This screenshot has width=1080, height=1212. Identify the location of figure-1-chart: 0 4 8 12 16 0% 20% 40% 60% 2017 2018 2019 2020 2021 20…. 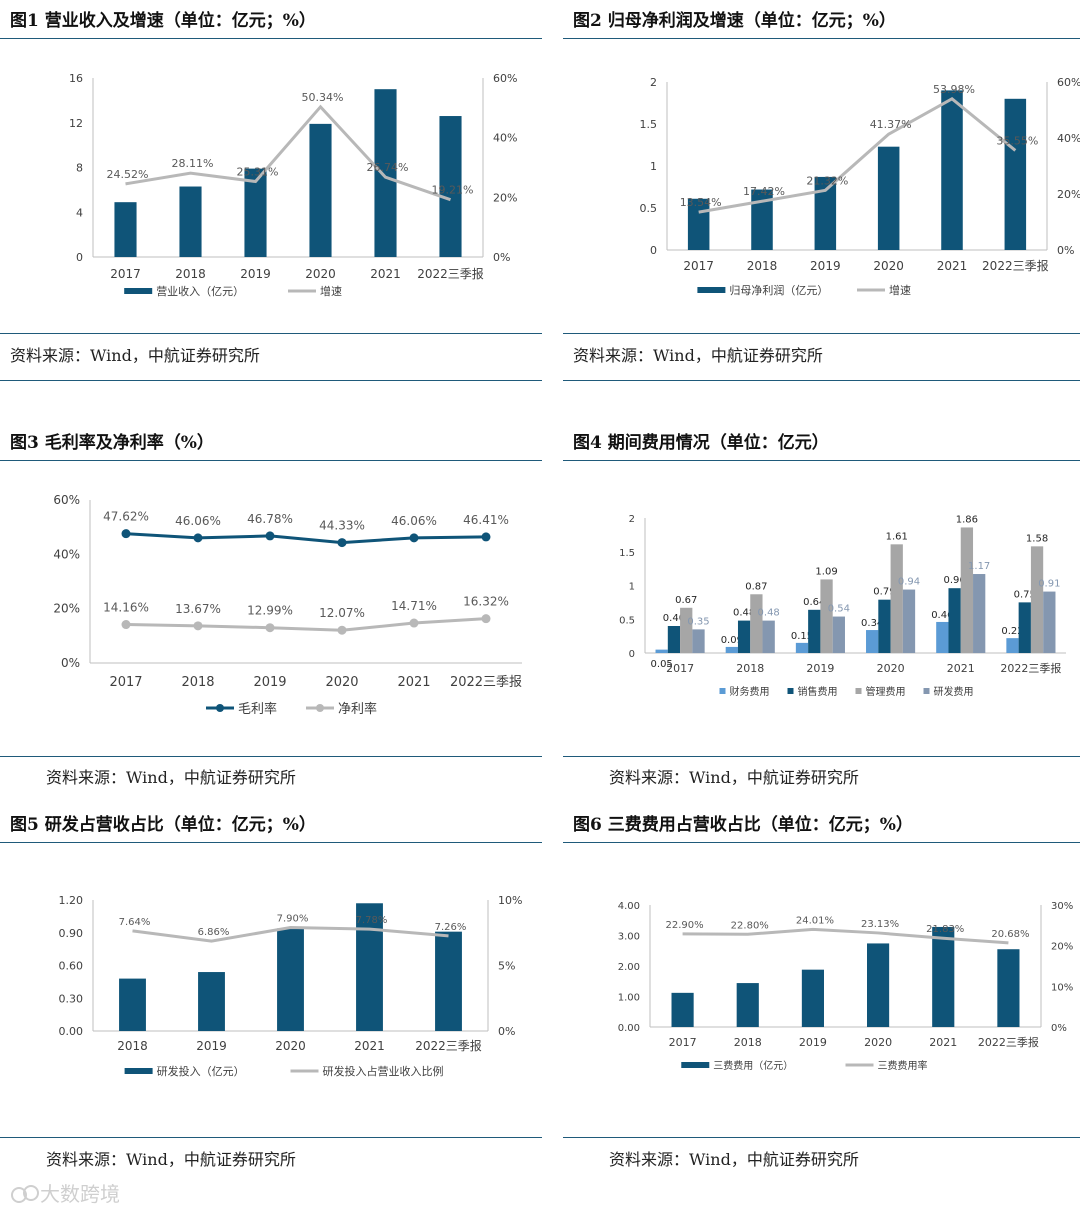
(293, 185).